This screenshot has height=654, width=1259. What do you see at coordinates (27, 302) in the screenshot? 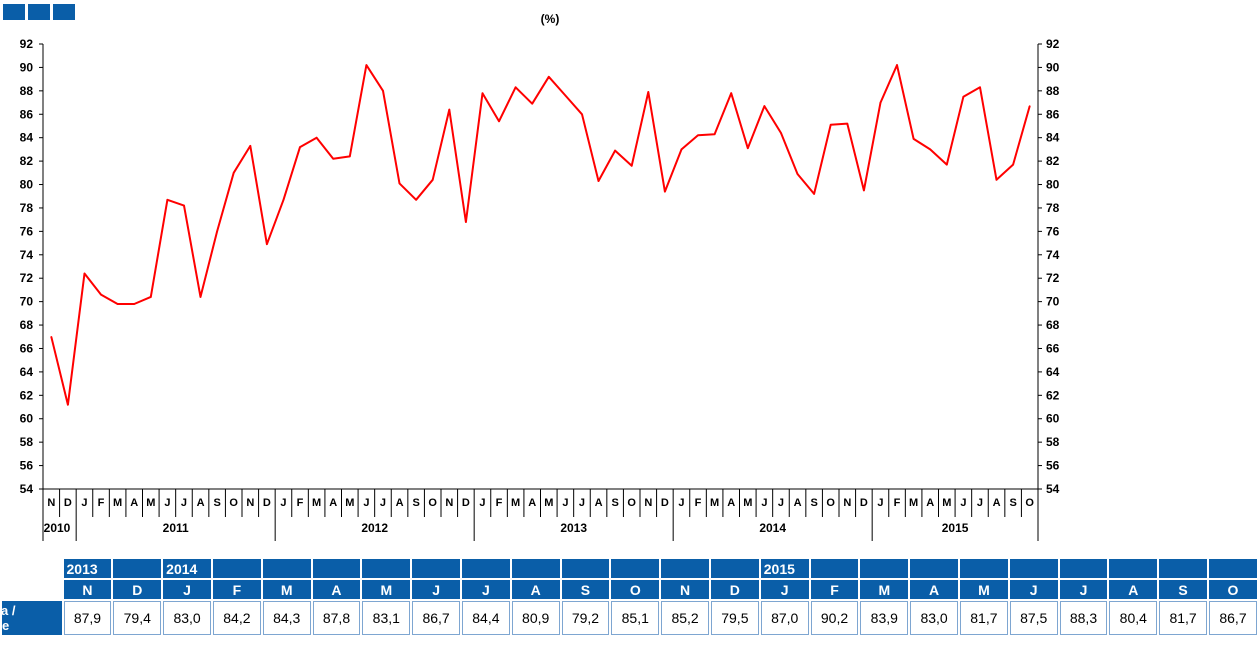
I see `y-tick-label-left: 70` at bounding box center [27, 302].